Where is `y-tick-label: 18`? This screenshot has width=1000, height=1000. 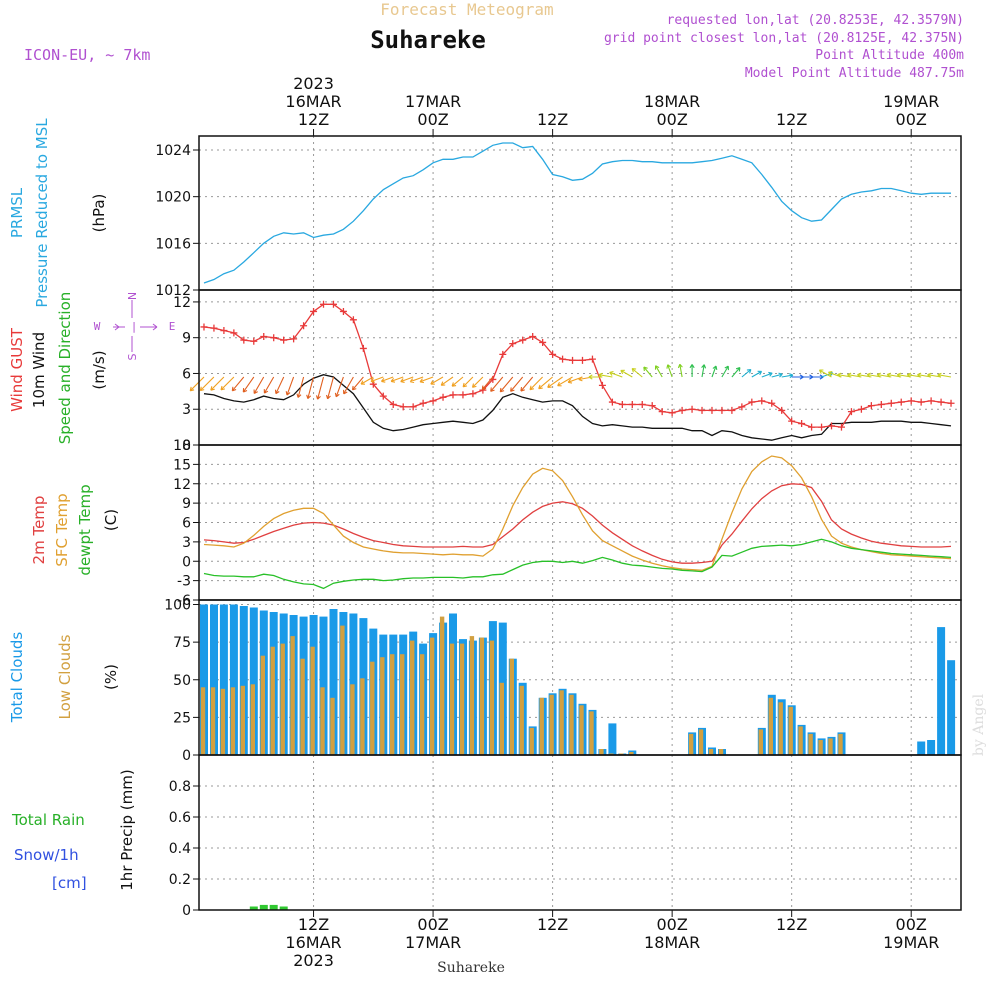 y-tick-label: 18 is located at coordinates (182, 446).